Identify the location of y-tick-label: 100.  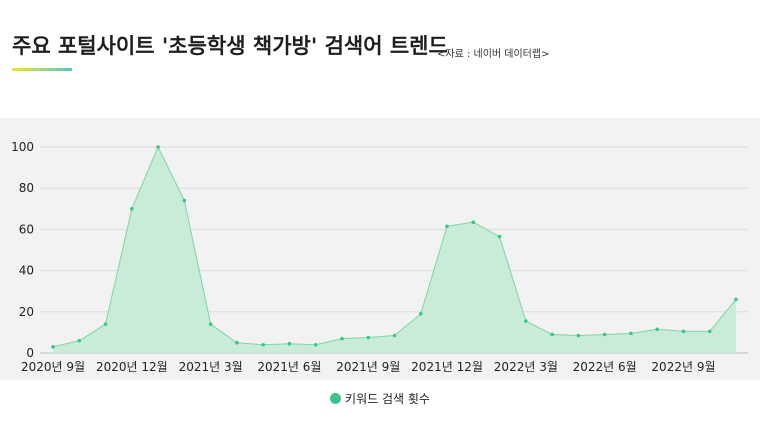
(22, 147).